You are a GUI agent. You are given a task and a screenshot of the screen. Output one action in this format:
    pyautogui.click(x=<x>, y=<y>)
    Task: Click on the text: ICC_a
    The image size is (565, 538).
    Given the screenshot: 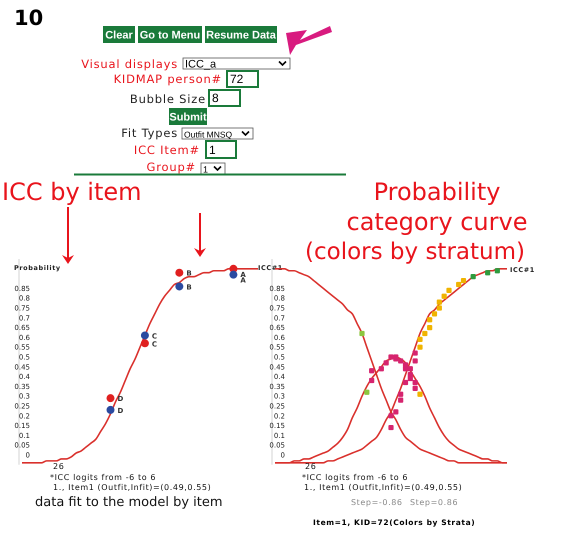 What is the action you would take?
    pyautogui.click(x=201, y=64)
    